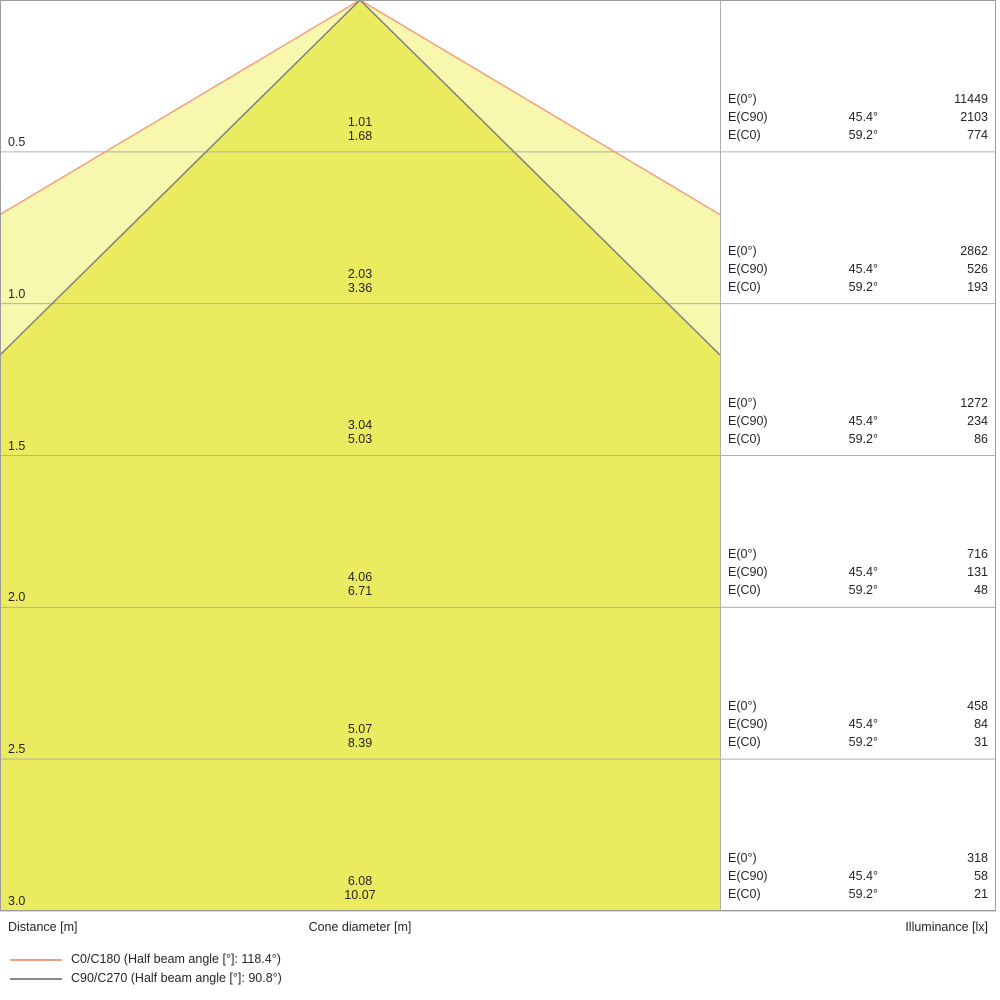 The width and height of the screenshot is (1000, 1000). What do you see at coordinates (977, 706) in the screenshot?
I see `e0-value: 458` at bounding box center [977, 706].